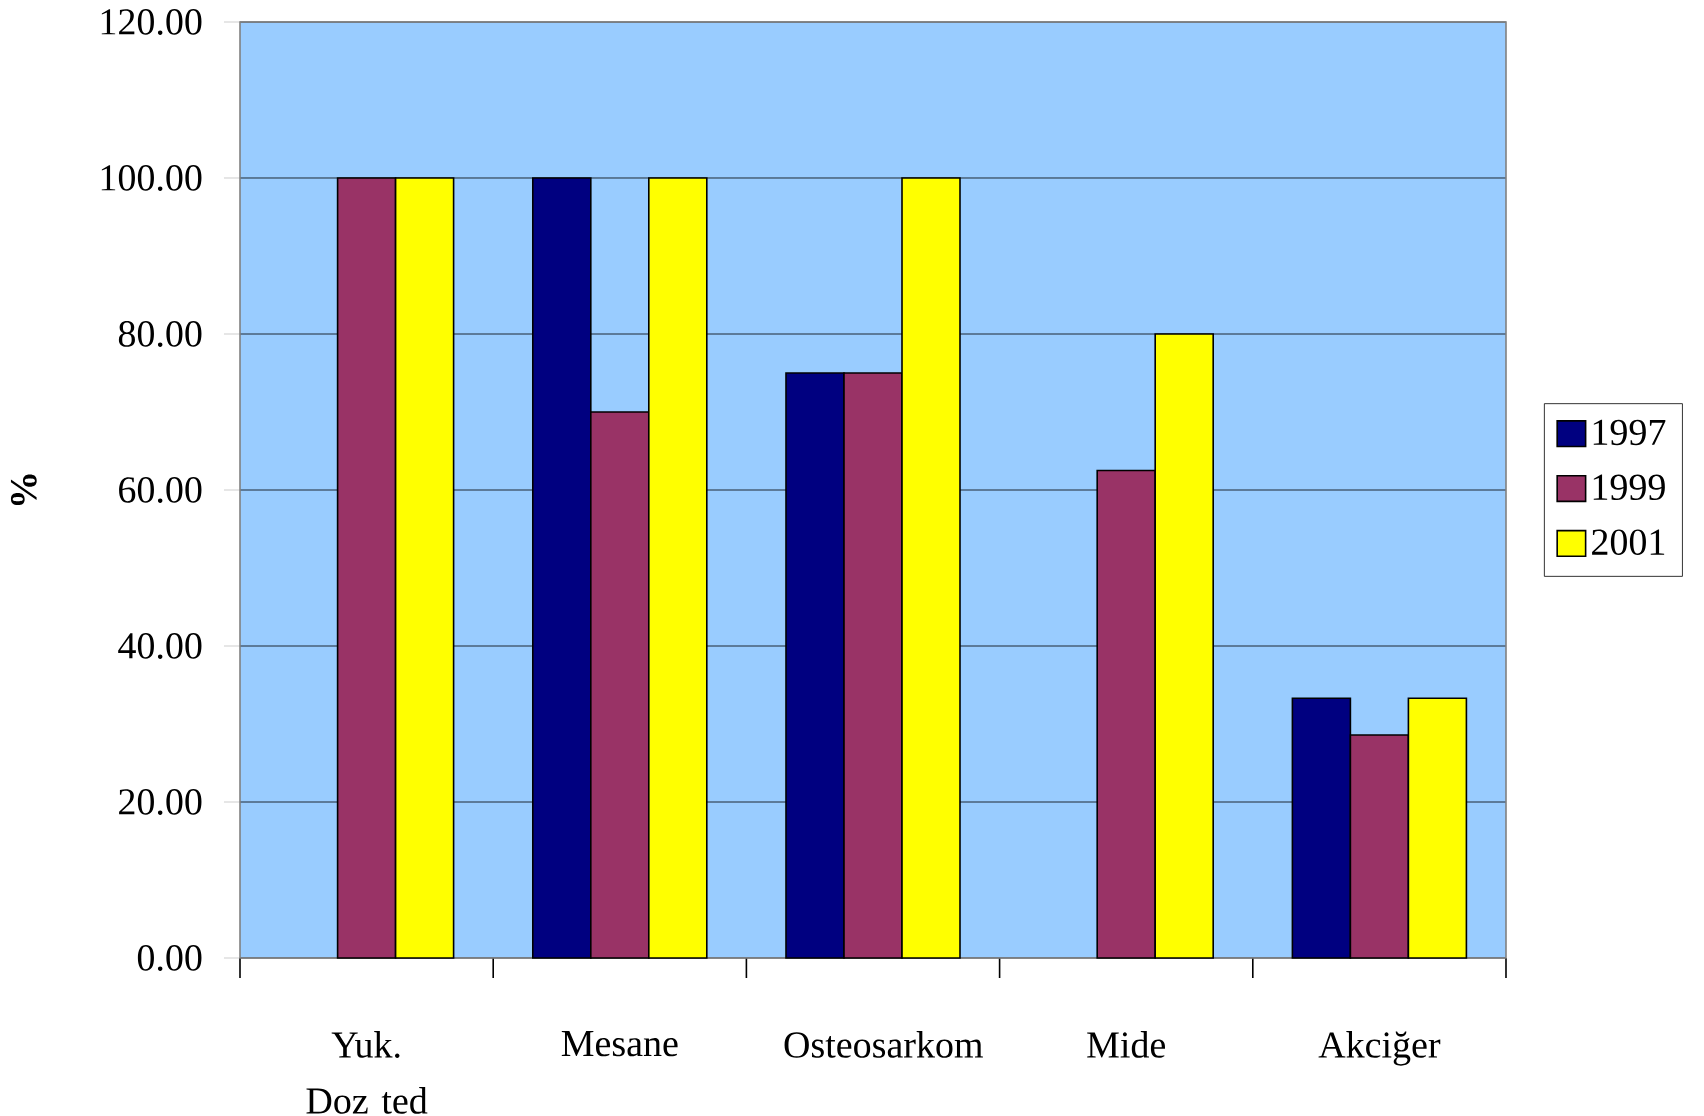  I want to click on x-tick-label: Mide, so click(1126, 1044).